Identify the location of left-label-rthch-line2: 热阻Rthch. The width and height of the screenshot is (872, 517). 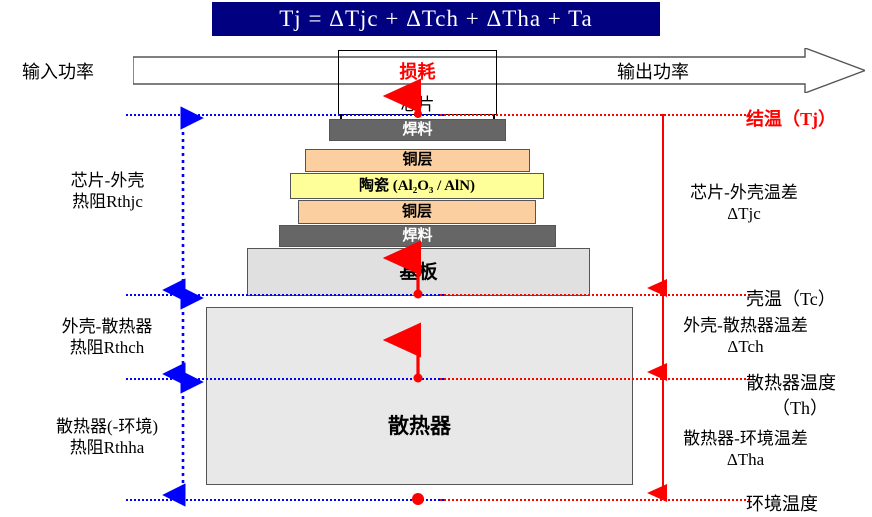
(107, 348).